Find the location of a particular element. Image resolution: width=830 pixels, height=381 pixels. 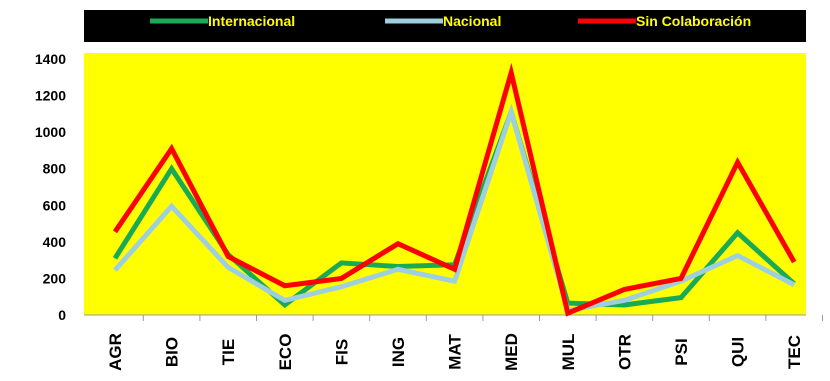

legend: Internacional Nacional Sin Colaboración is located at coordinates (450, 21).